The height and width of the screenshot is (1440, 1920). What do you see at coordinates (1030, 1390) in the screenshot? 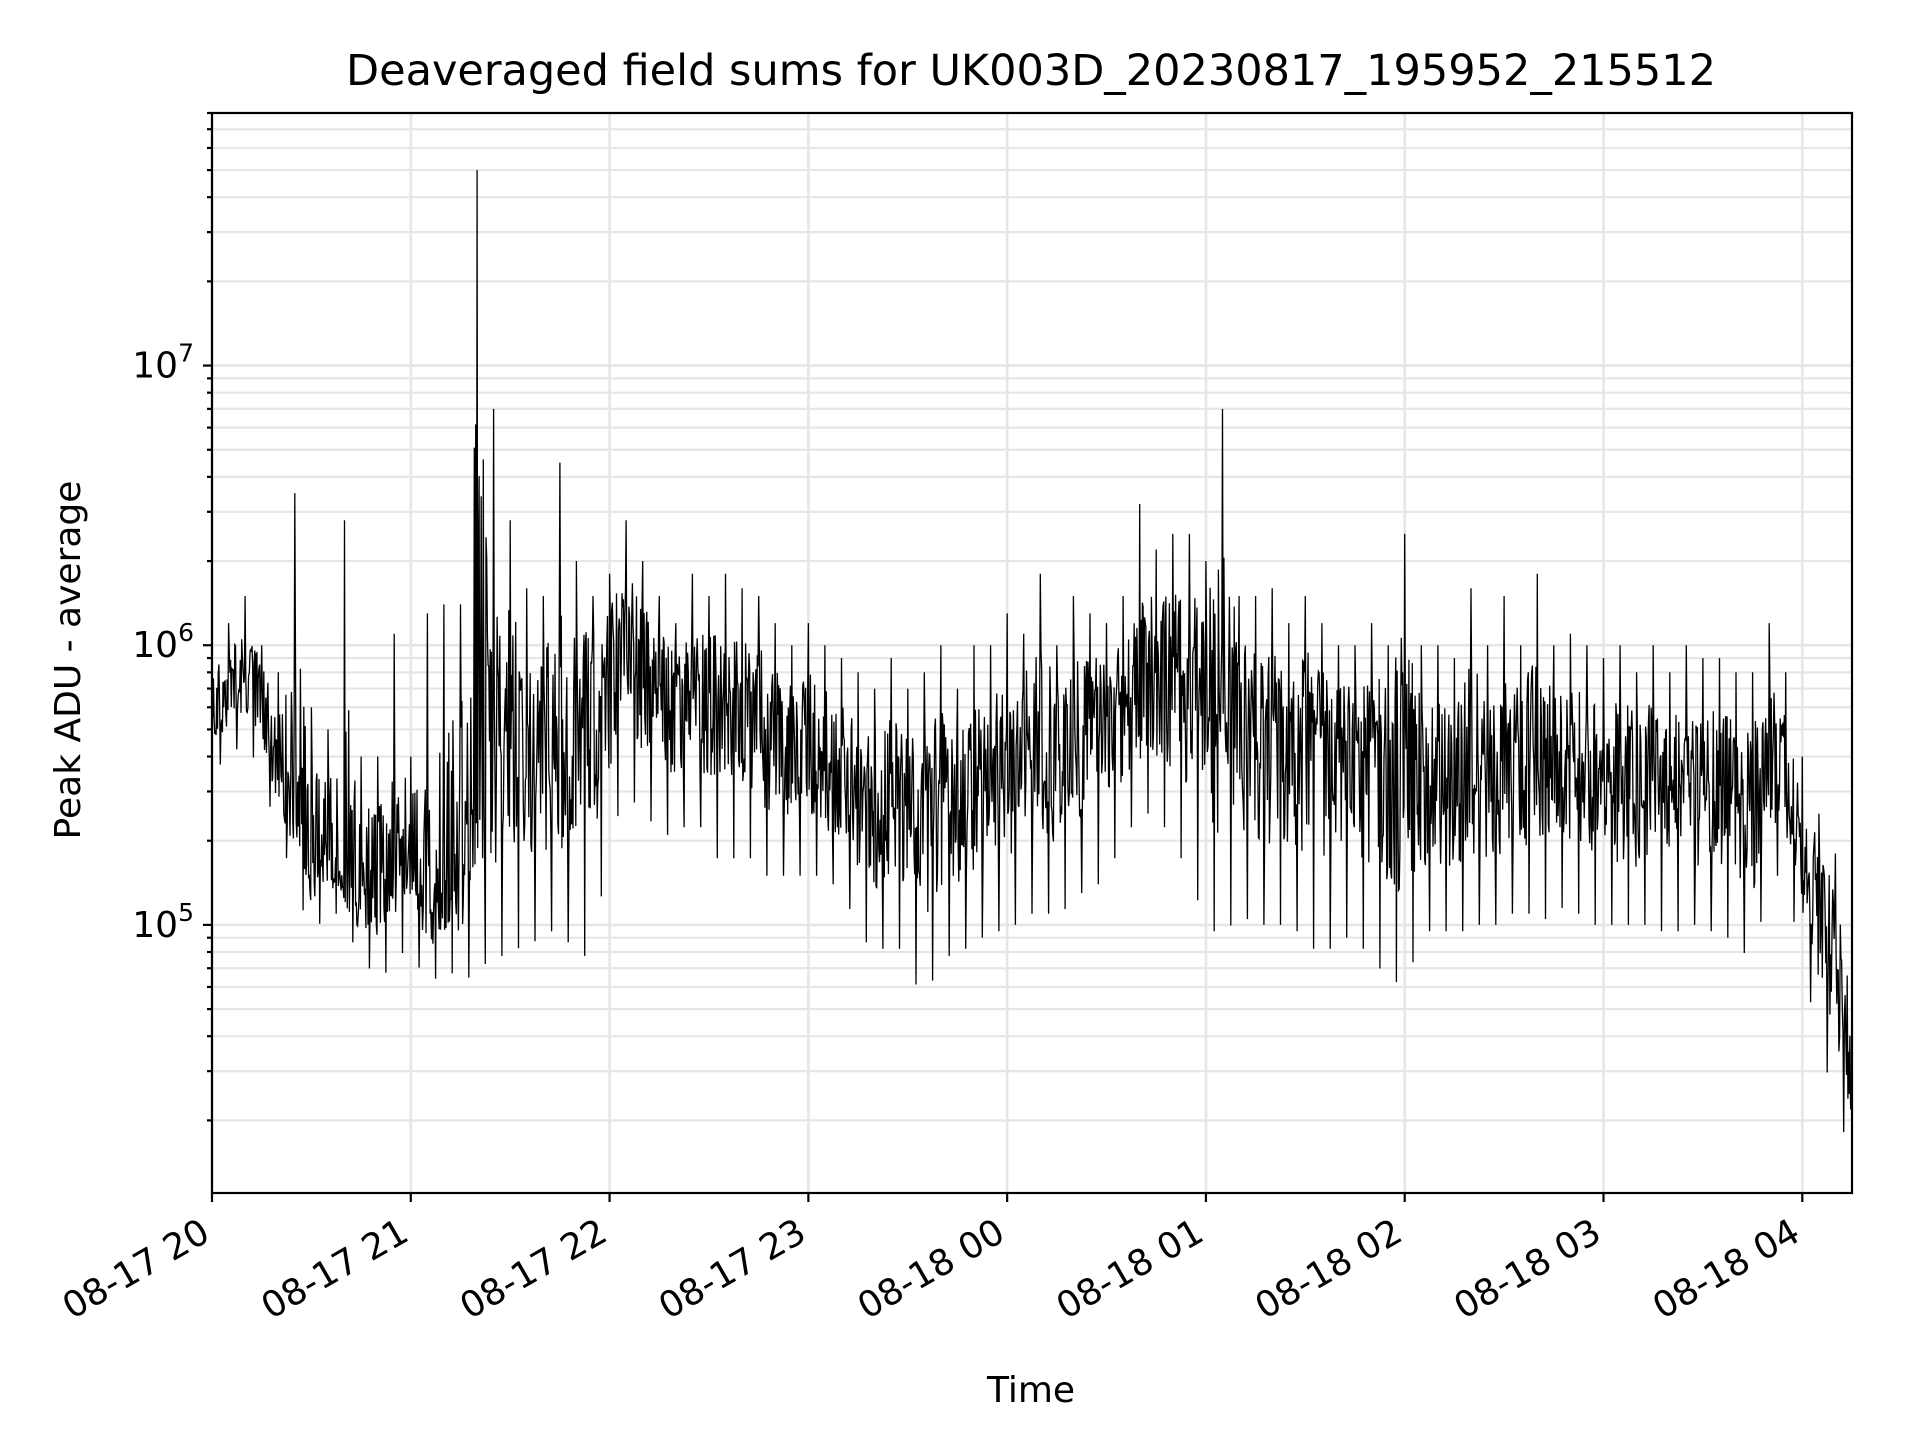
I see `x-axis-label: Time` at bounding box center [1030, 1390].